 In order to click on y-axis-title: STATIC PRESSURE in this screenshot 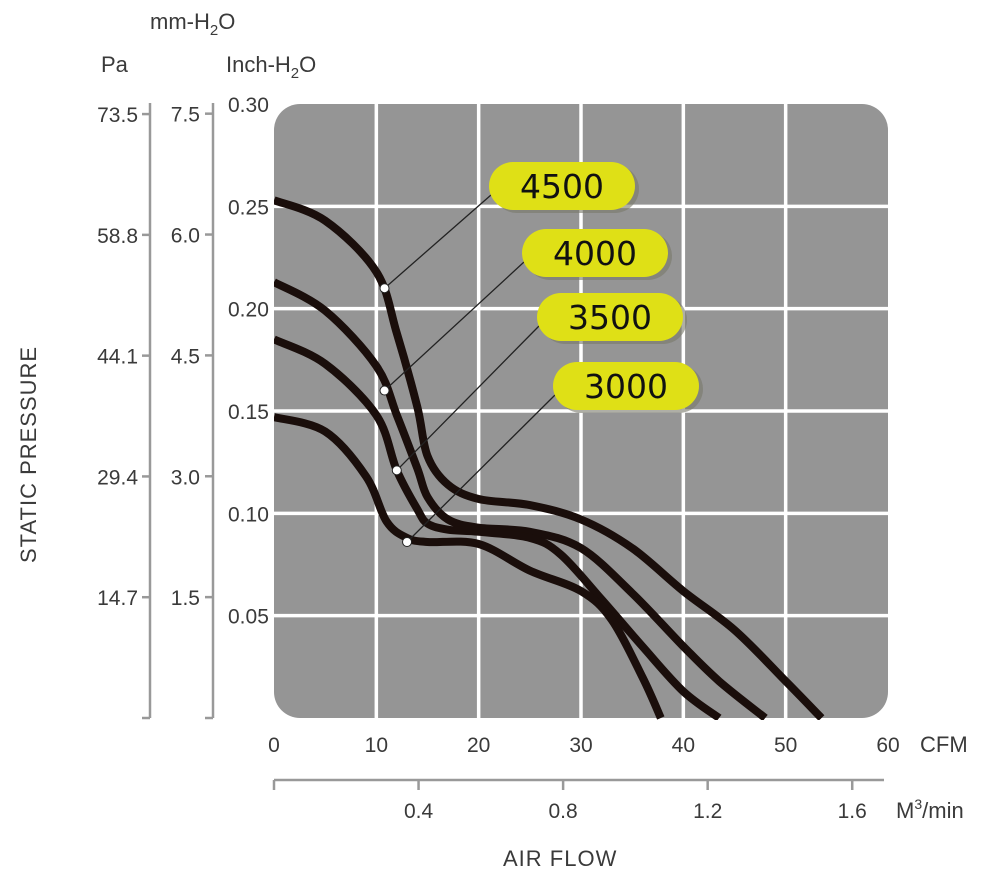, I will do `click(28, 454)`.